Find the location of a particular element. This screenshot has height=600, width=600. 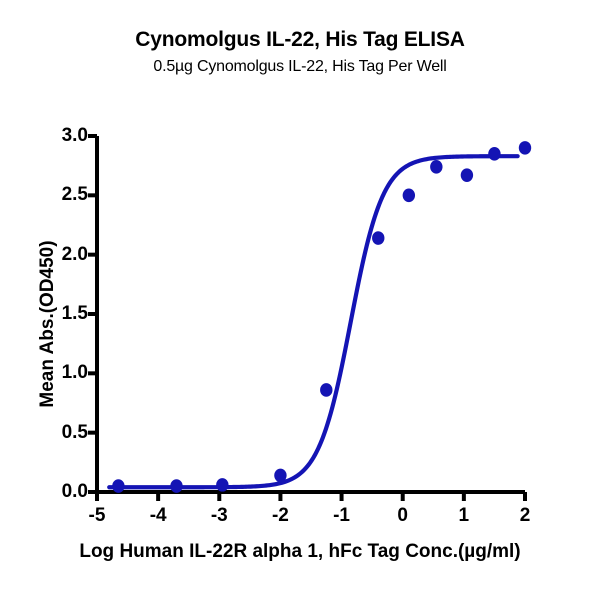

y-axis-tick-label: 1.5 is located at coordinates (74, 313).